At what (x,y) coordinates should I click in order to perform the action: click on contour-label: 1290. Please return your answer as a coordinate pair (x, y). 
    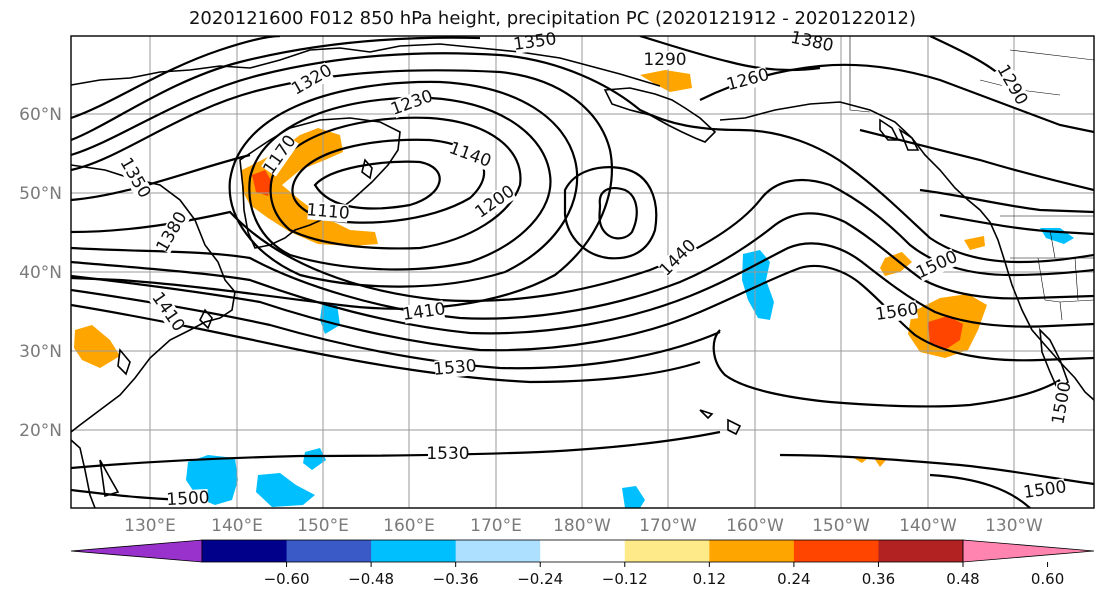
    Looking at the image, I should click on (664, 60).